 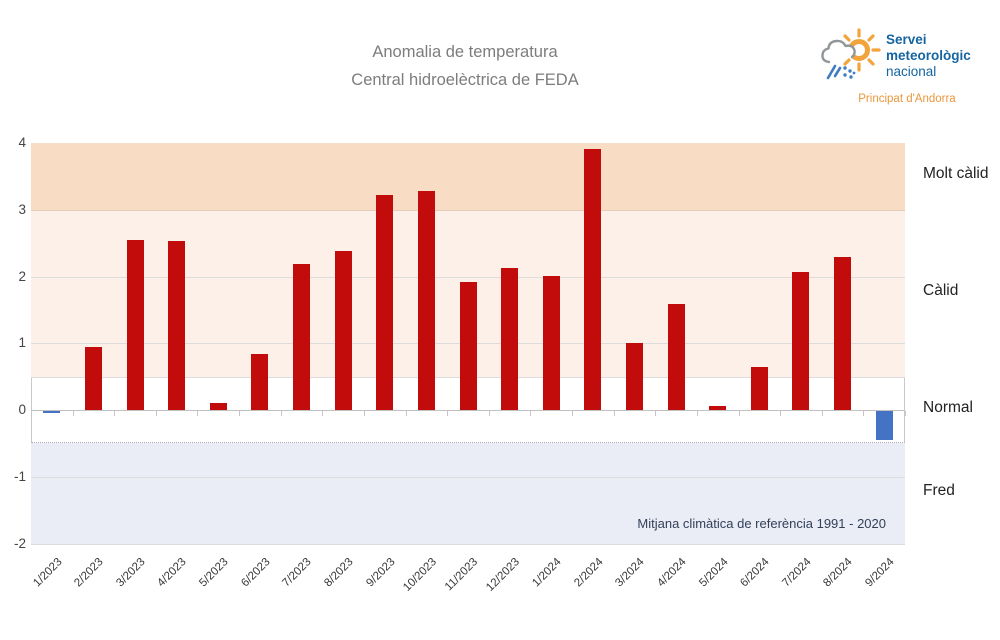 I want to click on bar-5-2024, so click(x=718, y=407).